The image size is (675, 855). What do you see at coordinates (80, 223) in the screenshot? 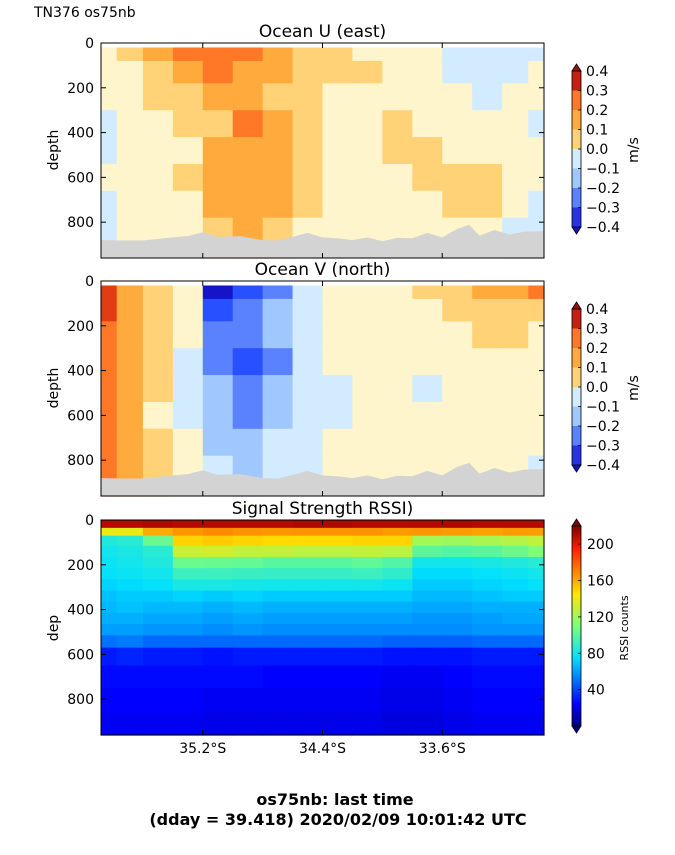
I see `y-tick-label: 800` at bounding box center [80, 223].